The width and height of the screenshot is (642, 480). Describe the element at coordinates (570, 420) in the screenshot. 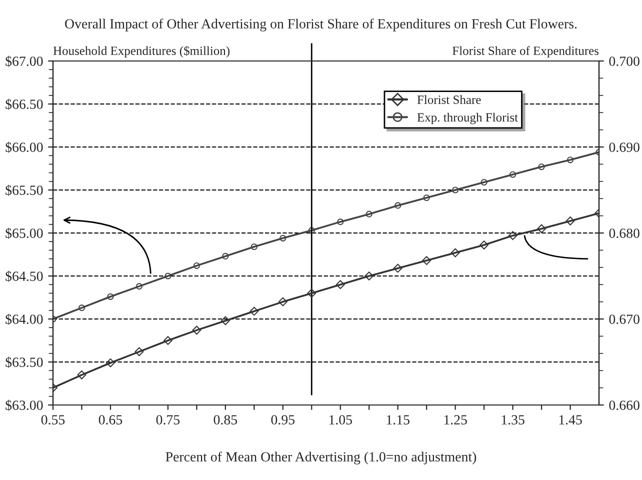

I see `x-tick-label: 1.45` at that location.